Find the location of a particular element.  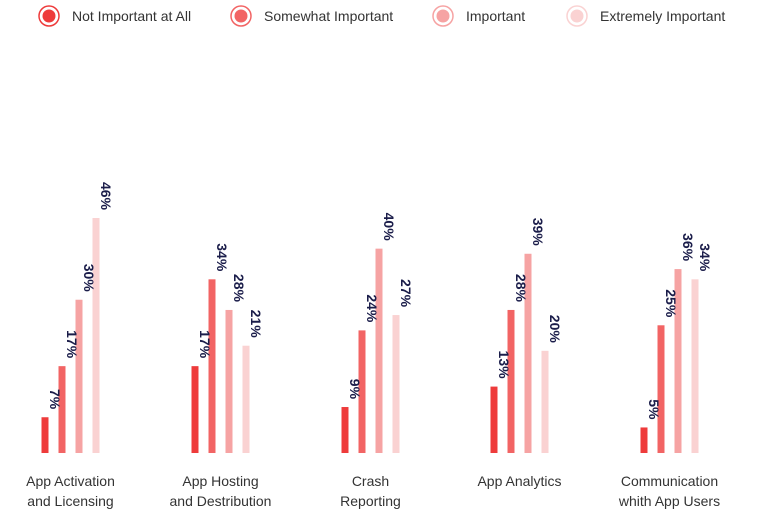

bar-app-activation-and-licensing-not-important-at-all is located at coordinates (45, 435).